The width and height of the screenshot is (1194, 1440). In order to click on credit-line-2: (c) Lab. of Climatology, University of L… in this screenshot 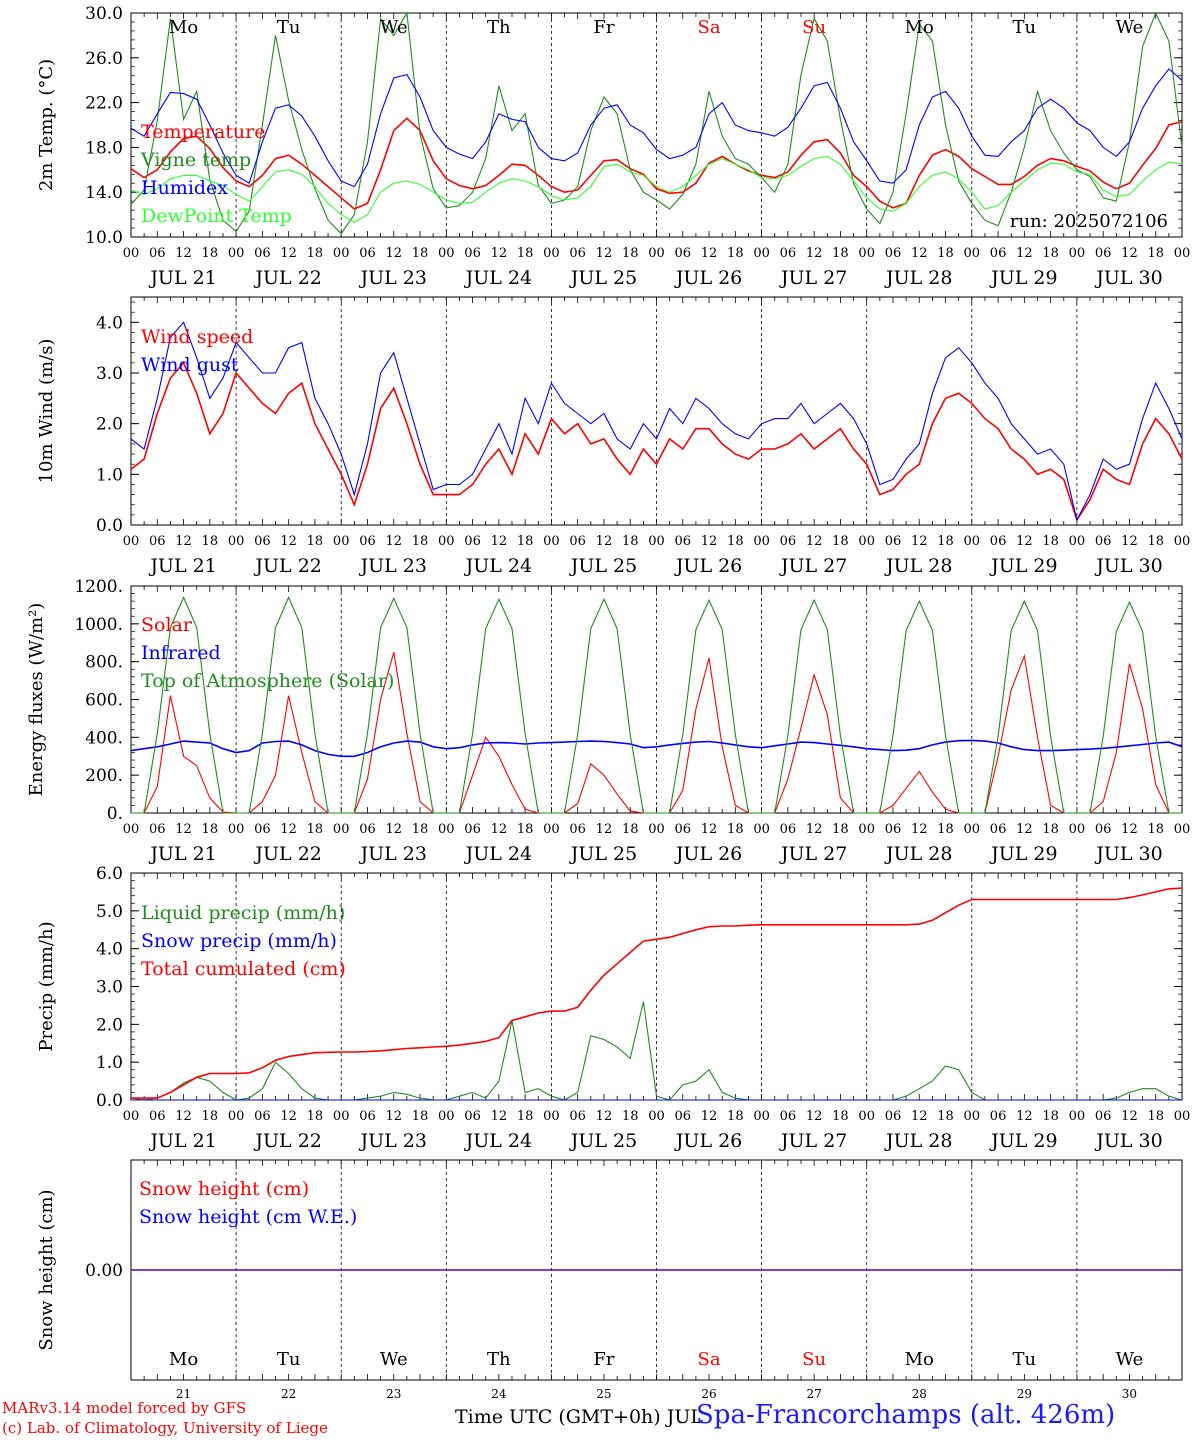, I will do `click(165, 1428)`.